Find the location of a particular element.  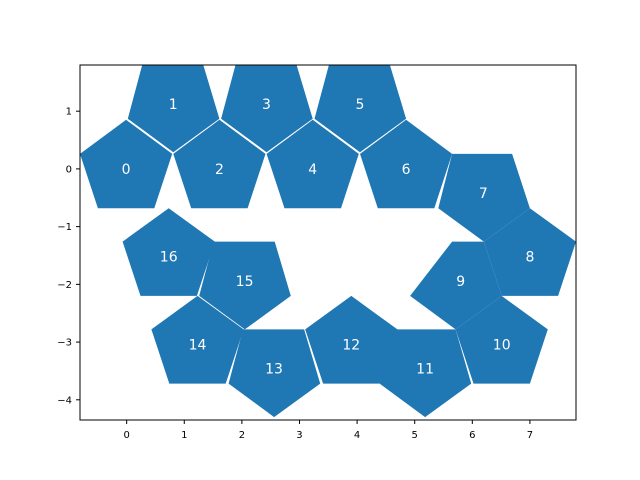

pentagon-label-9: 9 is located at coordinates (460, 282).